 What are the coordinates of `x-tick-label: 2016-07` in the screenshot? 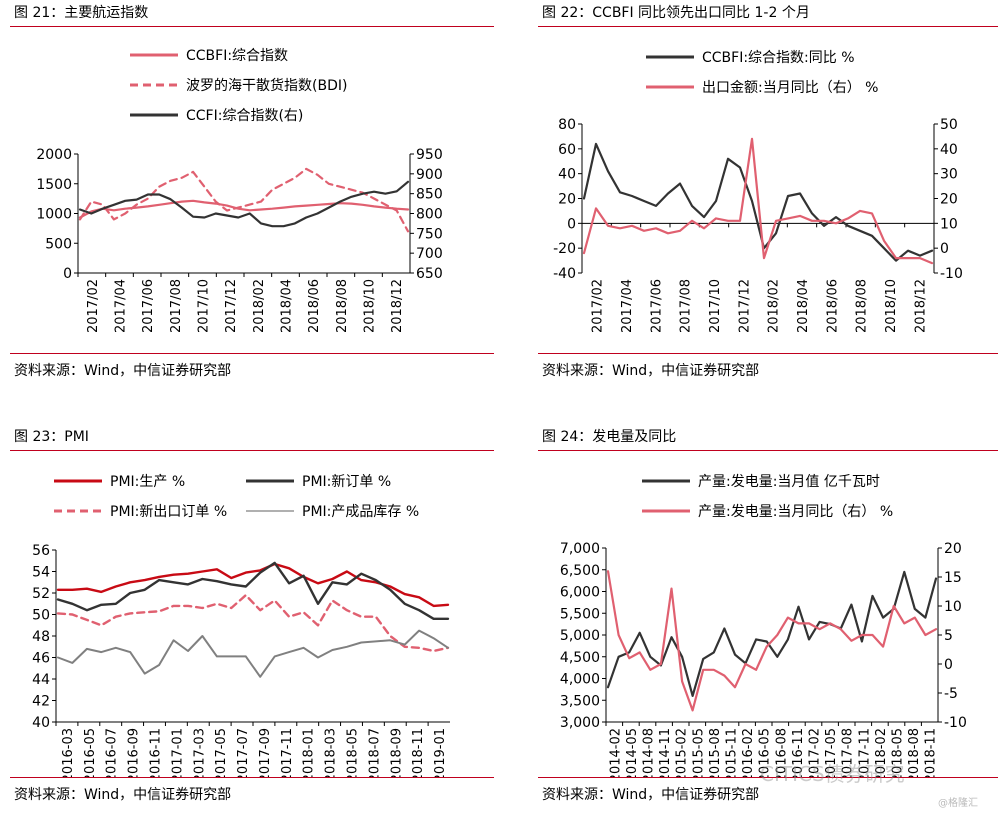 It's located at (112, 752).